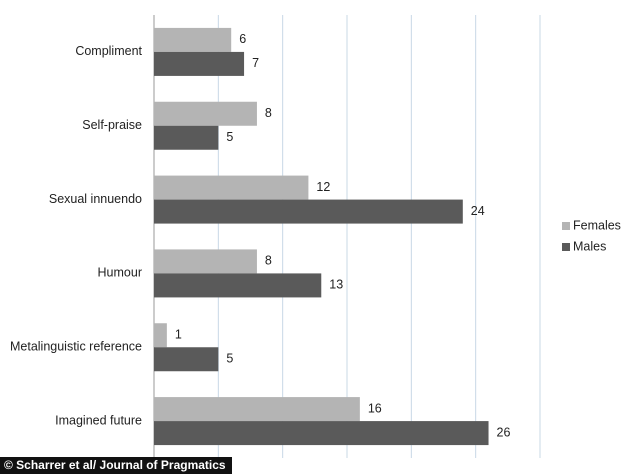 The image size is (634, 474). Describe the element at coordinates (120, 273) in the screenshot. I see `y-tick-label: Humour` at that location.